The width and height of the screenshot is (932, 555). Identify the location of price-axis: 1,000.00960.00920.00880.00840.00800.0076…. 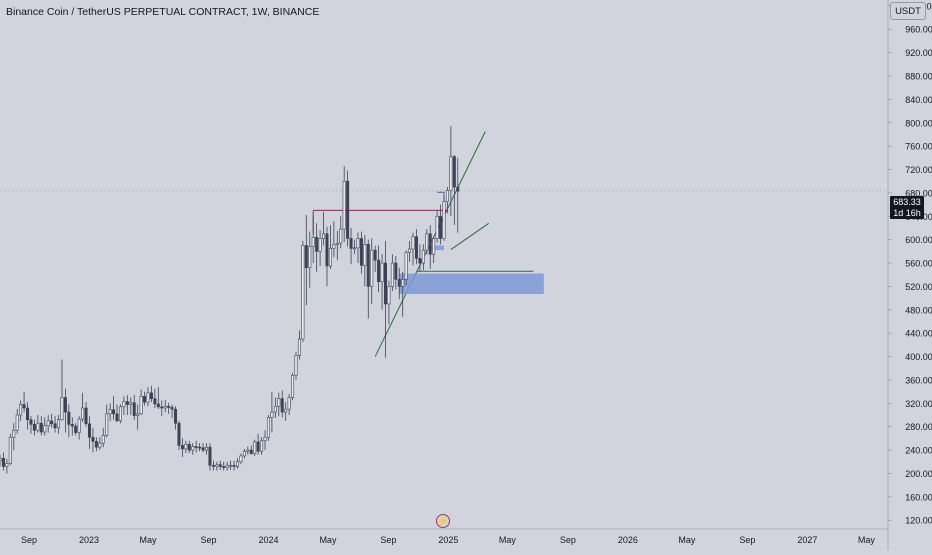
(910, 263).